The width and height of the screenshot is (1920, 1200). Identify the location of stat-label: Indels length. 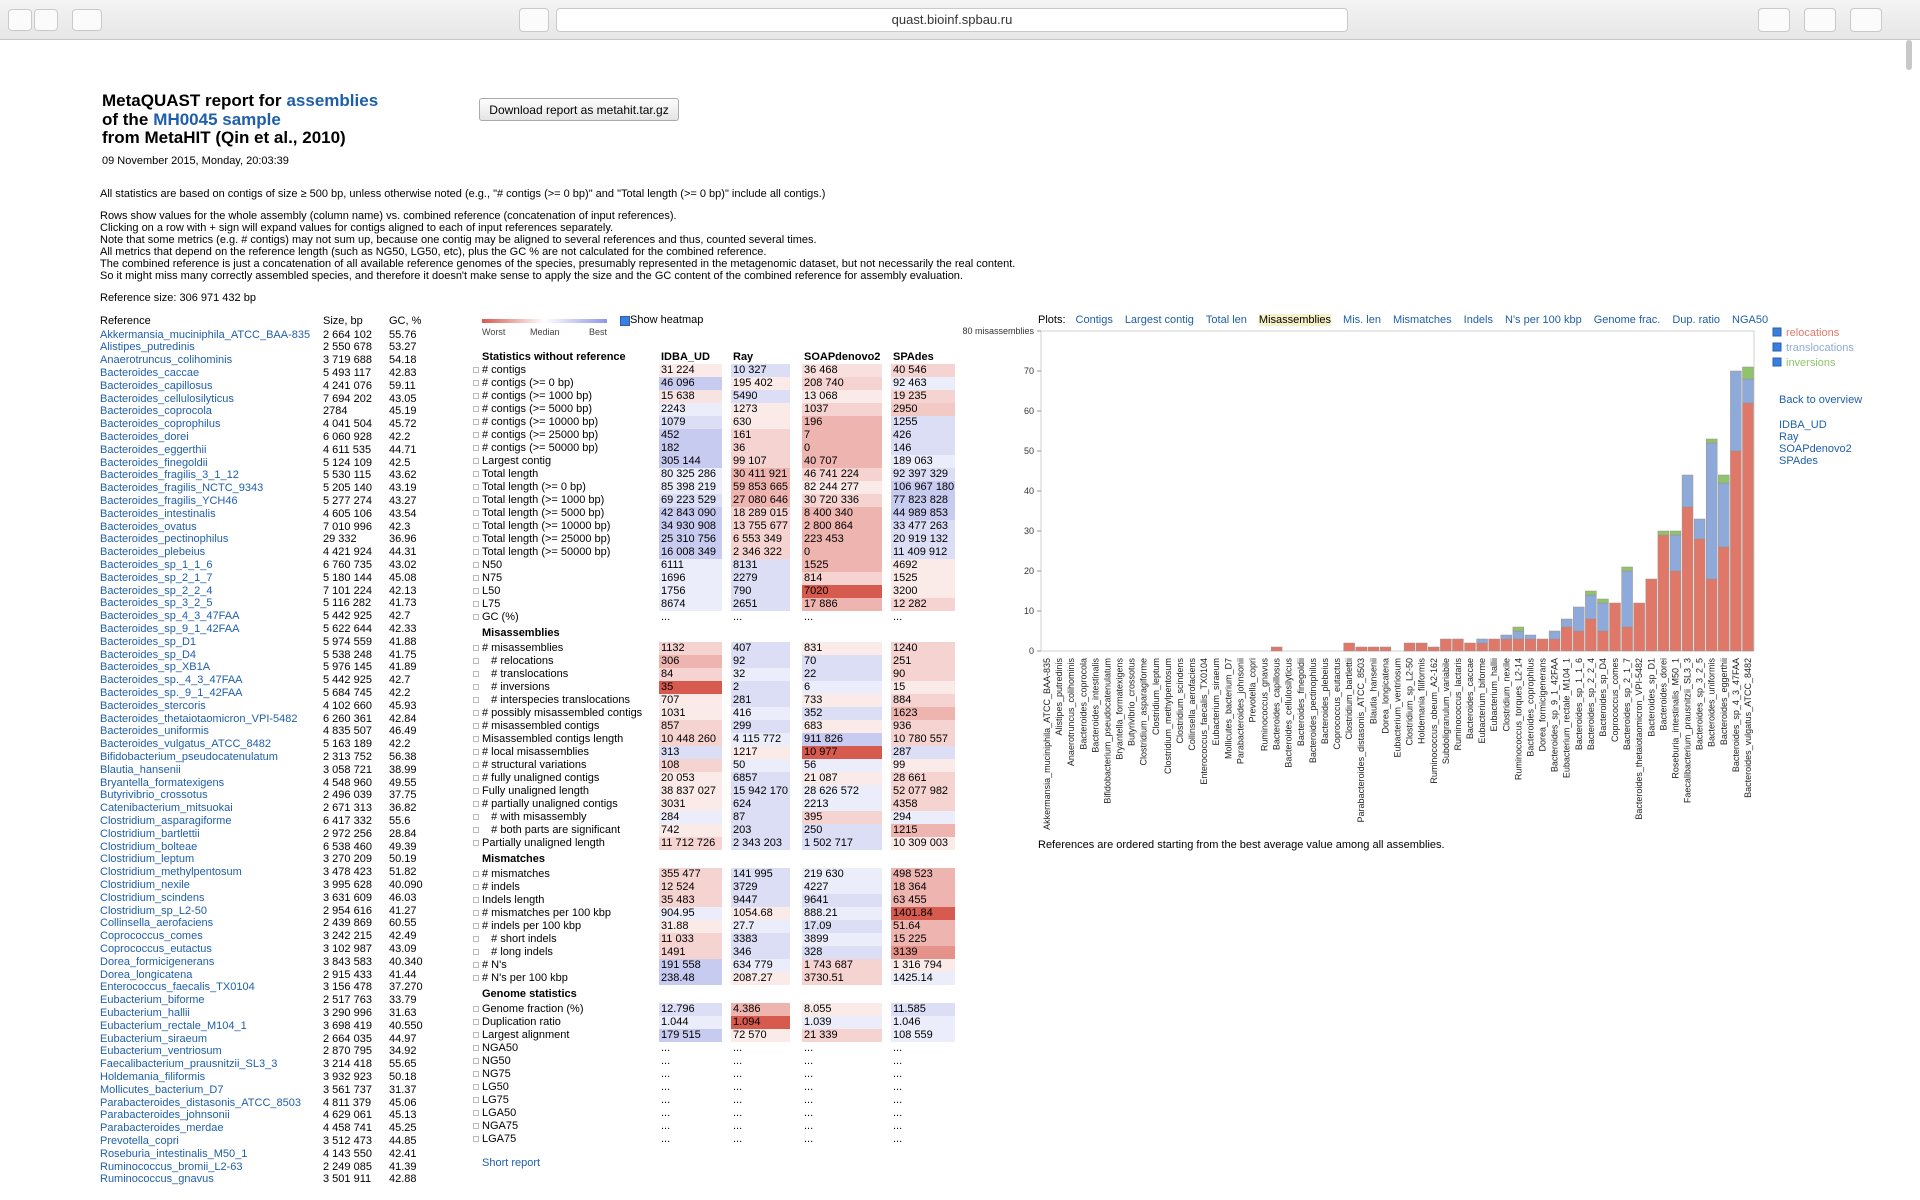
(513, 900).